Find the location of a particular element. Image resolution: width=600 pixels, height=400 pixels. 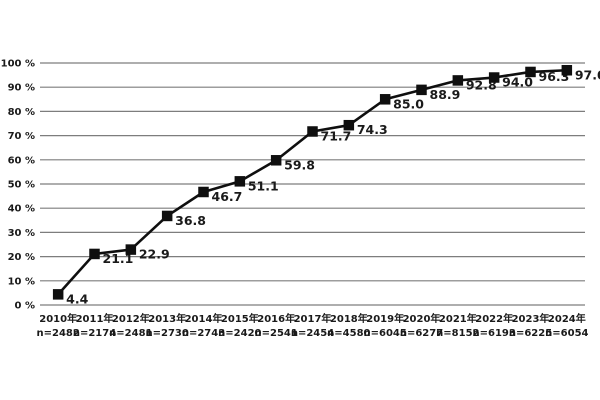

y-axis-tick-label: 40 % is located at coordinates (21, 209).